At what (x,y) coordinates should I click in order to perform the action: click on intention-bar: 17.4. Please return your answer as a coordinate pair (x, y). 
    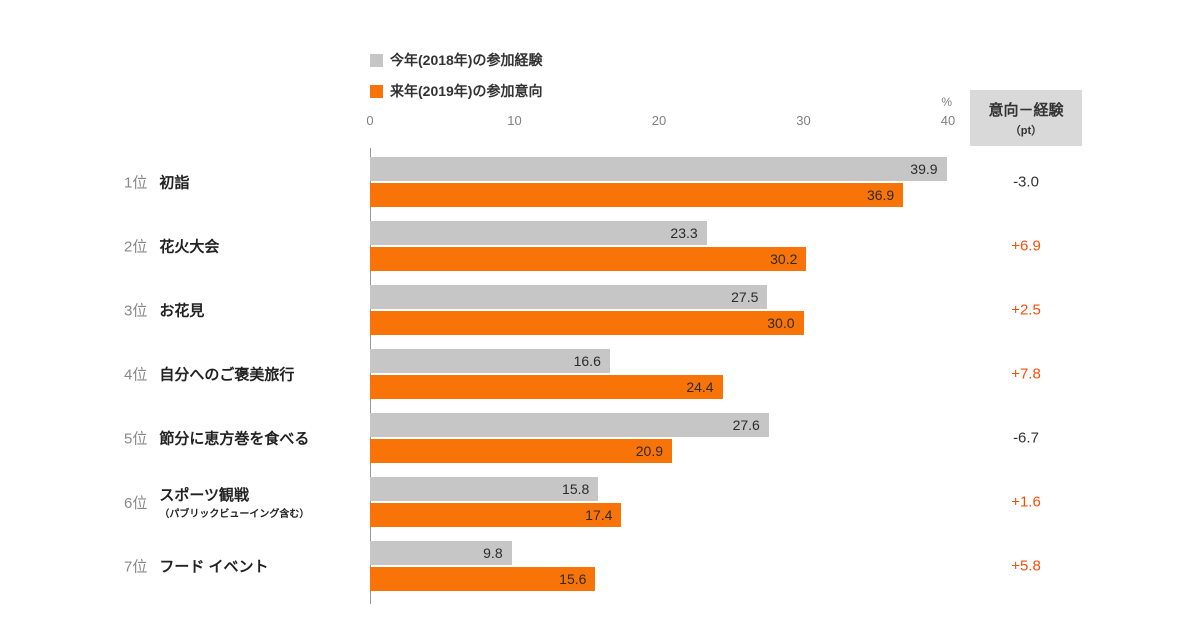
    Looking at the image, I should click on (496, 515).